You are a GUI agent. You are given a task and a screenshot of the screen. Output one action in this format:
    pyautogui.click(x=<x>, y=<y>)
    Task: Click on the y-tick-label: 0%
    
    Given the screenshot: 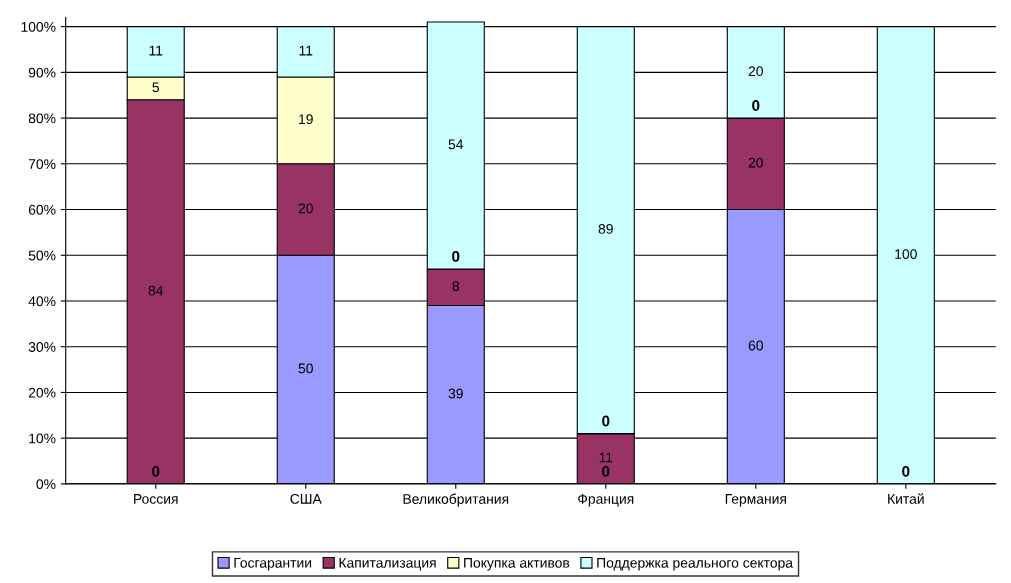 What is the action you would take?
    pyautogui.click(x=46, y=484)
    